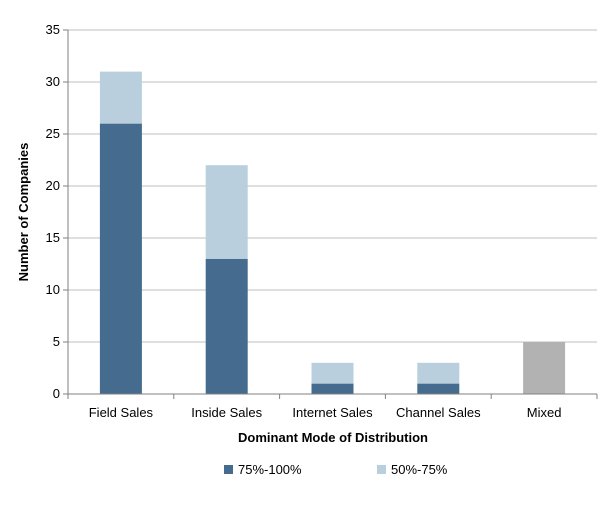 The height and width of the screenshot is (509, 610). Describe the element at coordinates (544, 412) in the screenshot. I see `x-tick-label: Mixed` at that location.